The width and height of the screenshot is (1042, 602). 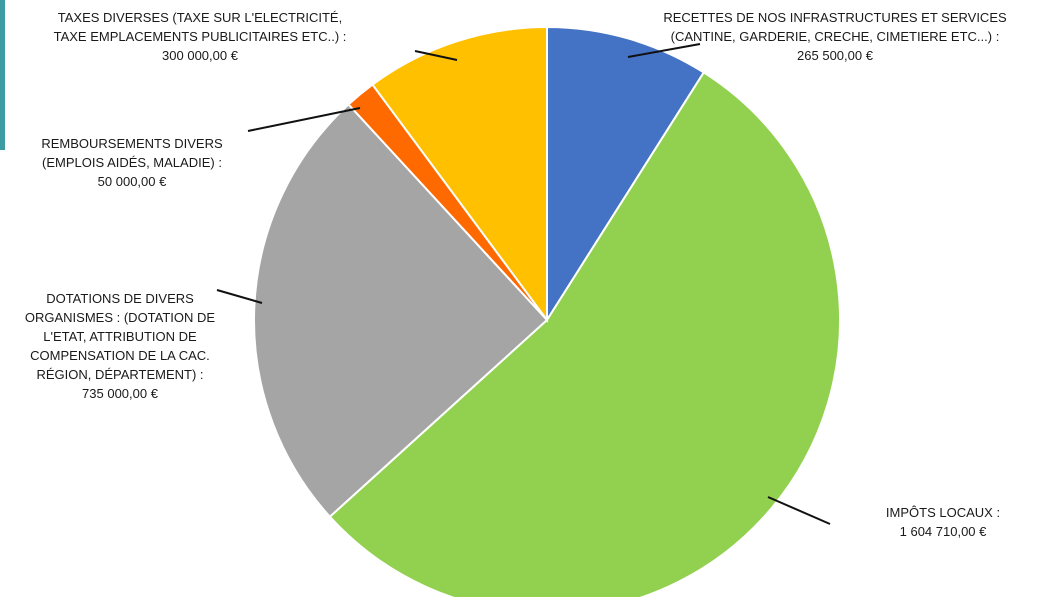 I want to click on slice-label-2-line-1: ORGANISMES : (DOTATION DE, so click(x=120, y=317).